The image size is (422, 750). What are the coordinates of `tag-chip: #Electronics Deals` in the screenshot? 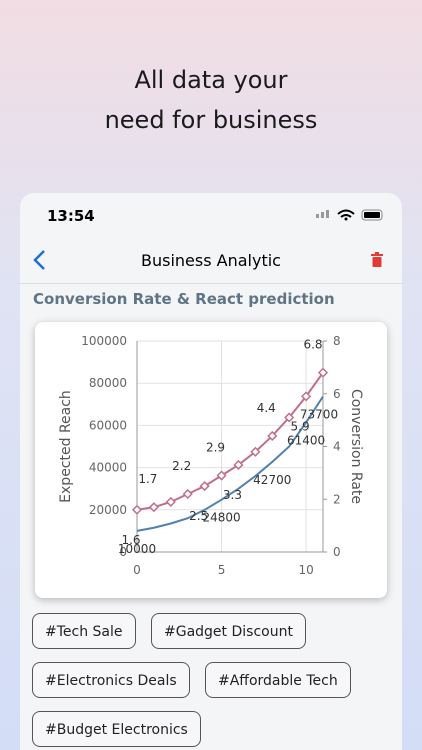 It's located at (111, 680).